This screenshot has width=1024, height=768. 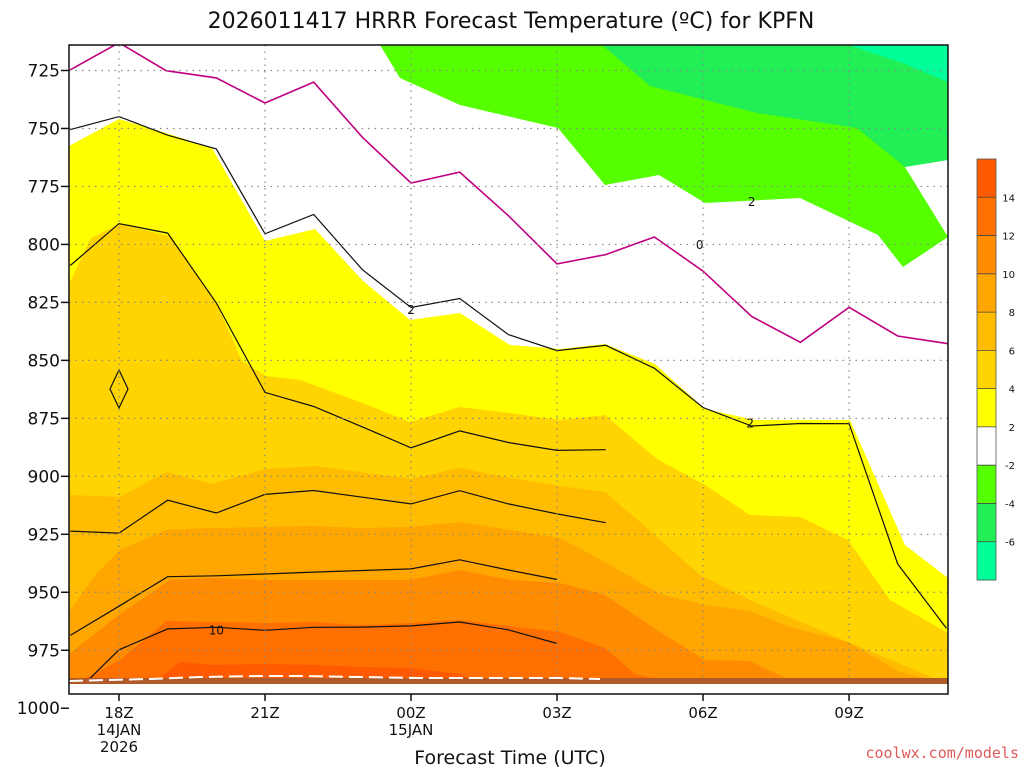 I want to click on band-minus6-minus8, so click(x=898, y=63).